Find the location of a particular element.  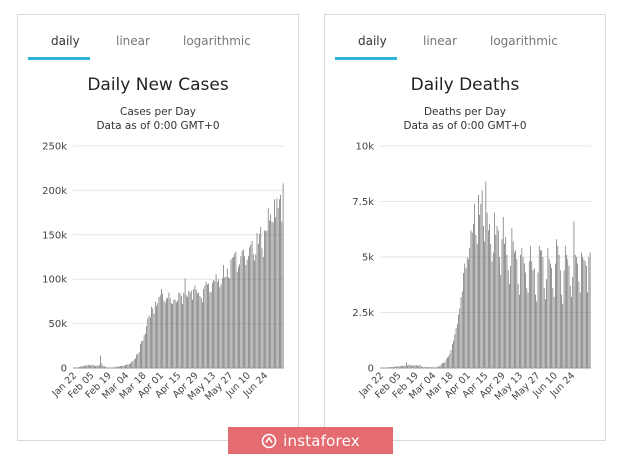

chart-tabs: daily linear logarithmic is located at coordinates (465, 38).